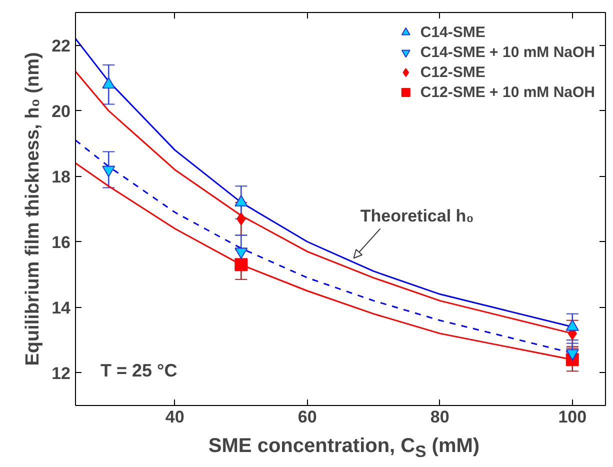 This screenshot has width=613, height=467. What do you see at coordinates (307, 417) in the screenshot?
I see `x-tick-label: 60` at bounding box center [307, 417].